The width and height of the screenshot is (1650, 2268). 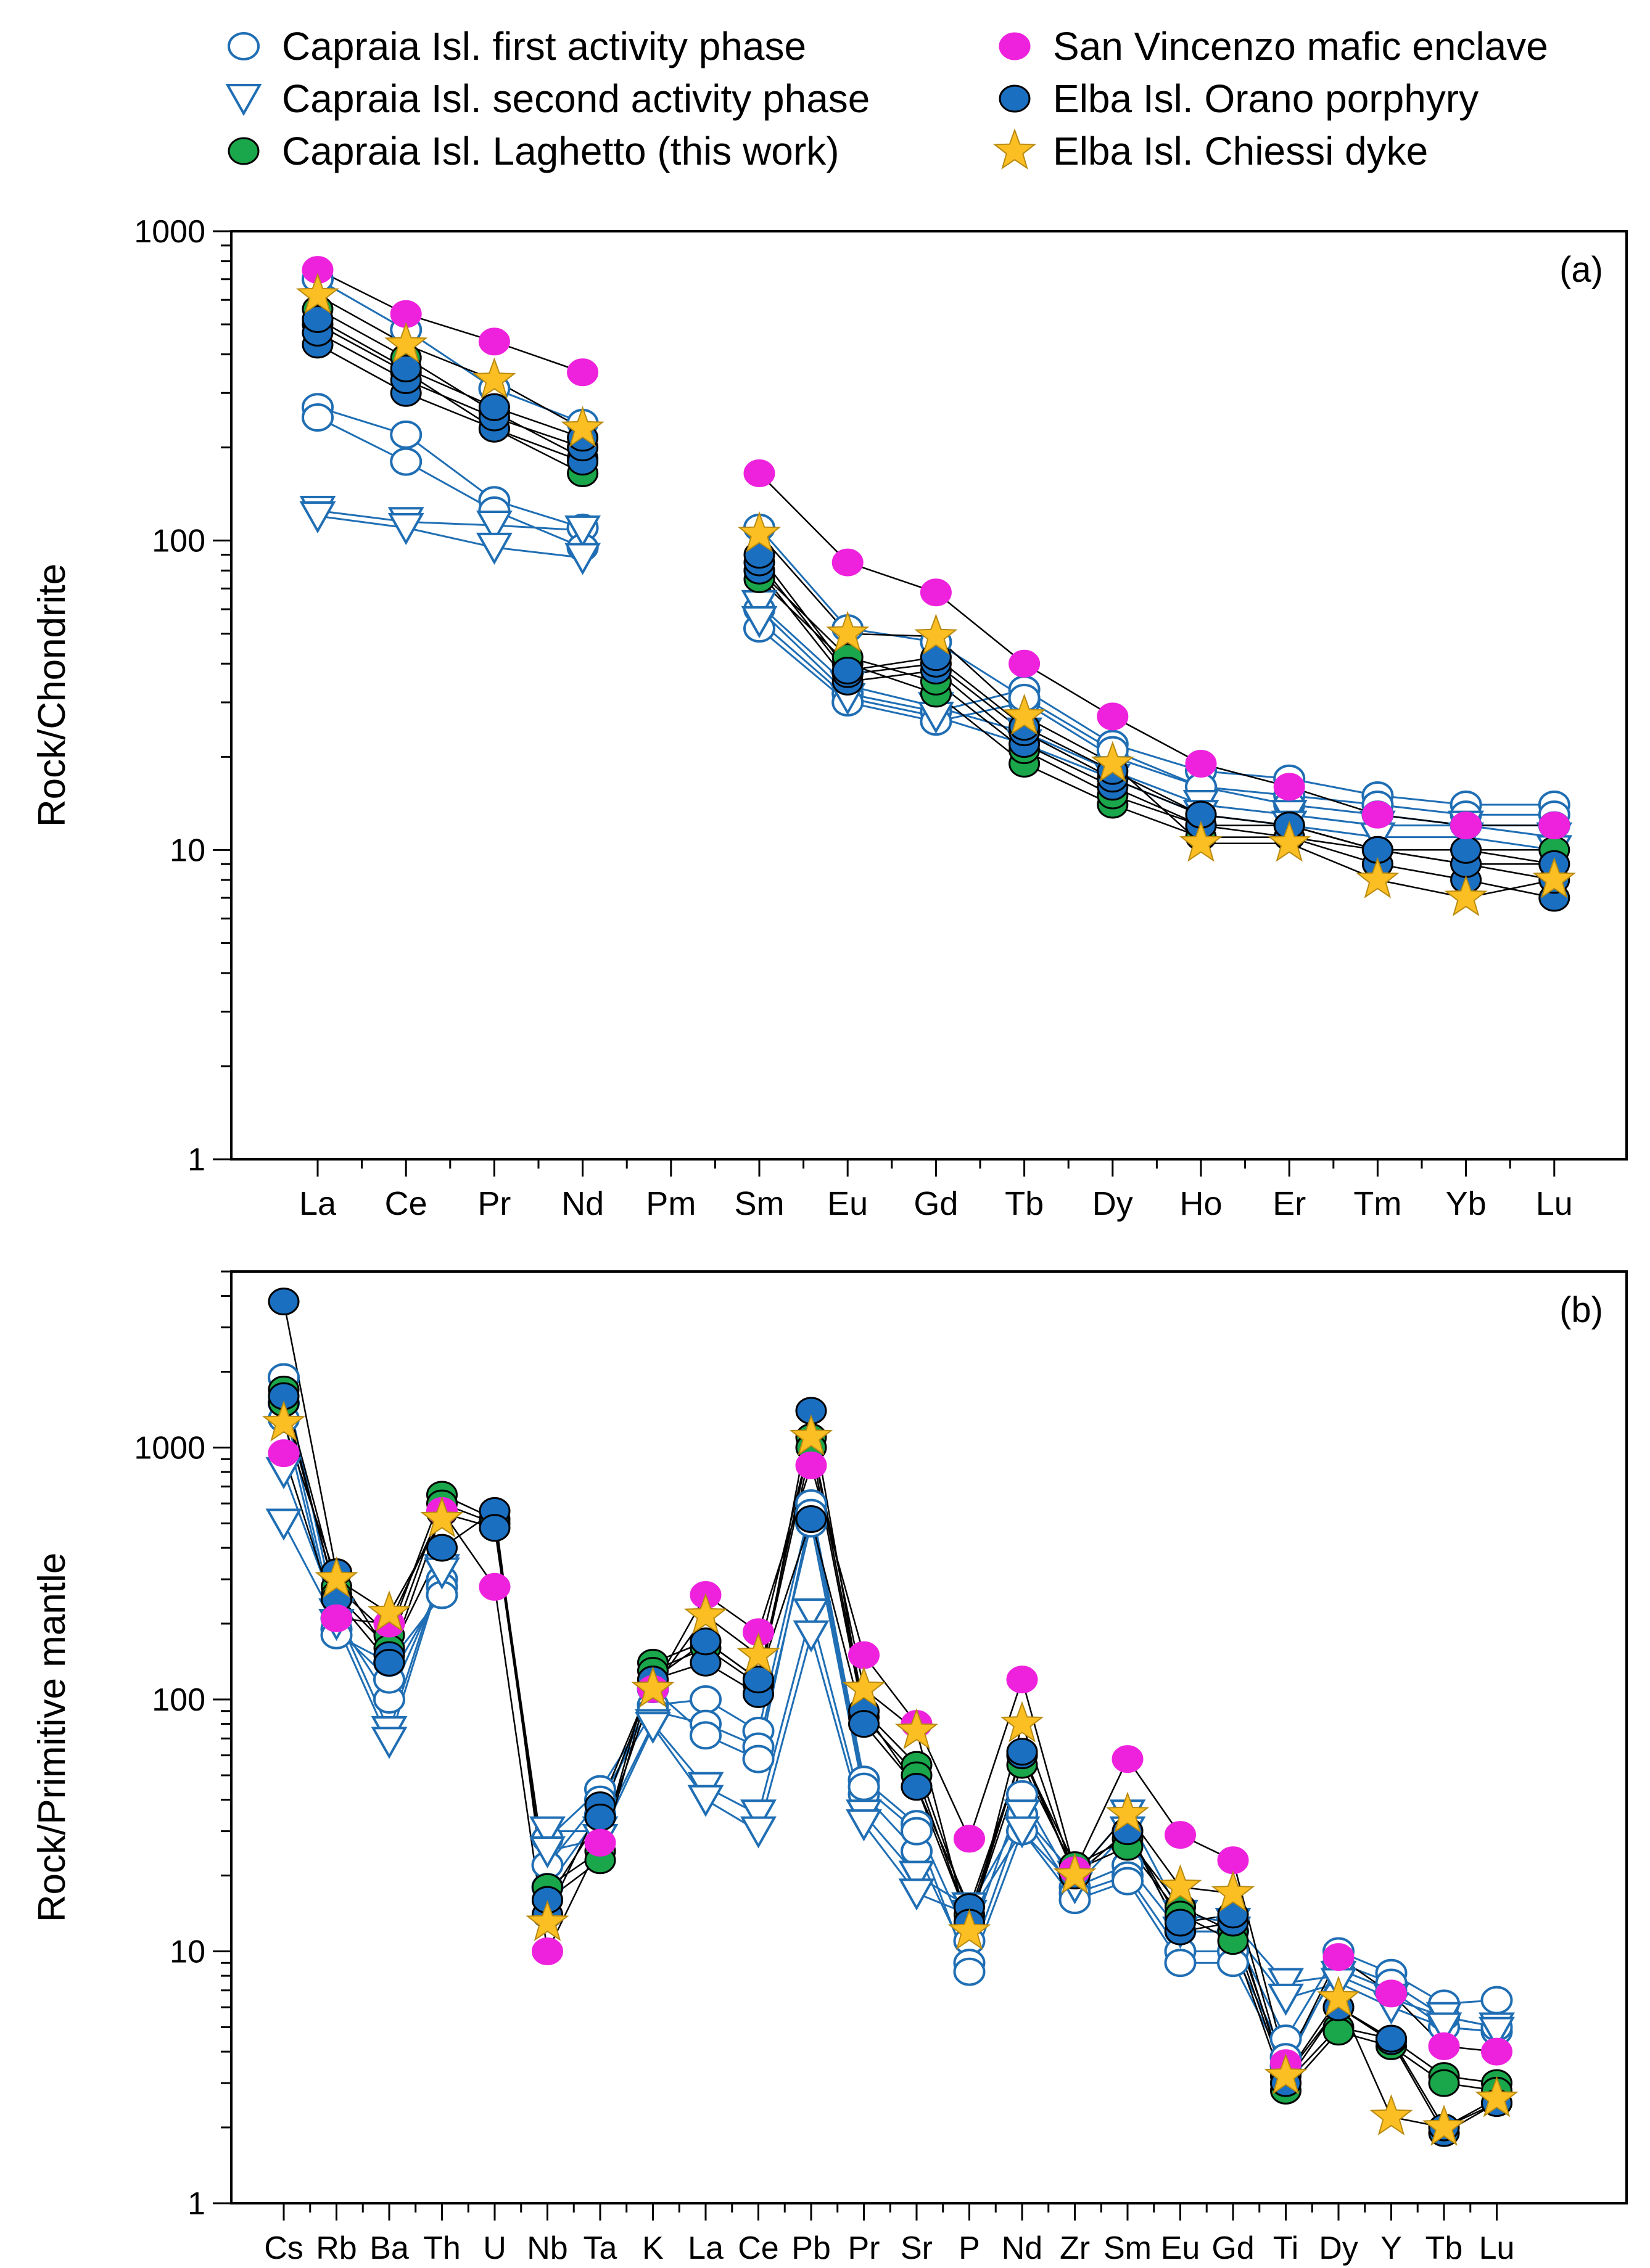 What do you see at coordinates (1112, 762) in the screenshot?
I see `data-point-chiessi-Dy` at bounding box center [1112, 762].